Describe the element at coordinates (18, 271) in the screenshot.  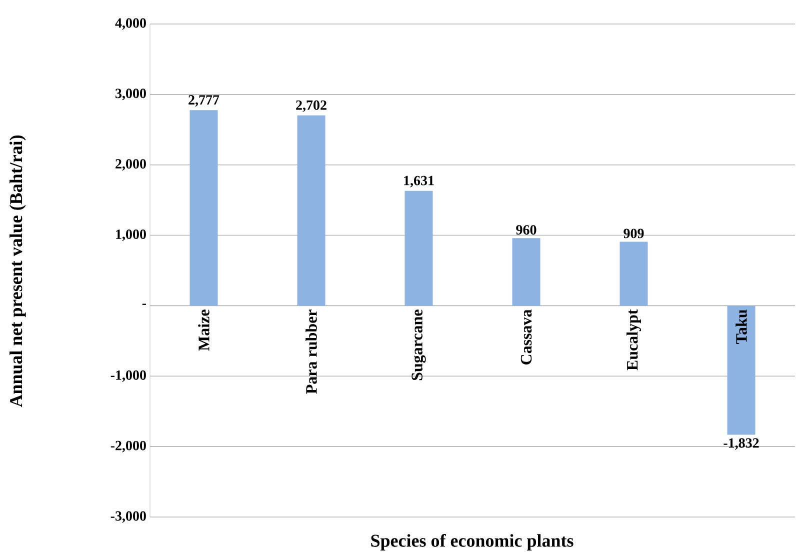
I see `y-axis-title: Annual net present value (Baht/rai)` at that location.